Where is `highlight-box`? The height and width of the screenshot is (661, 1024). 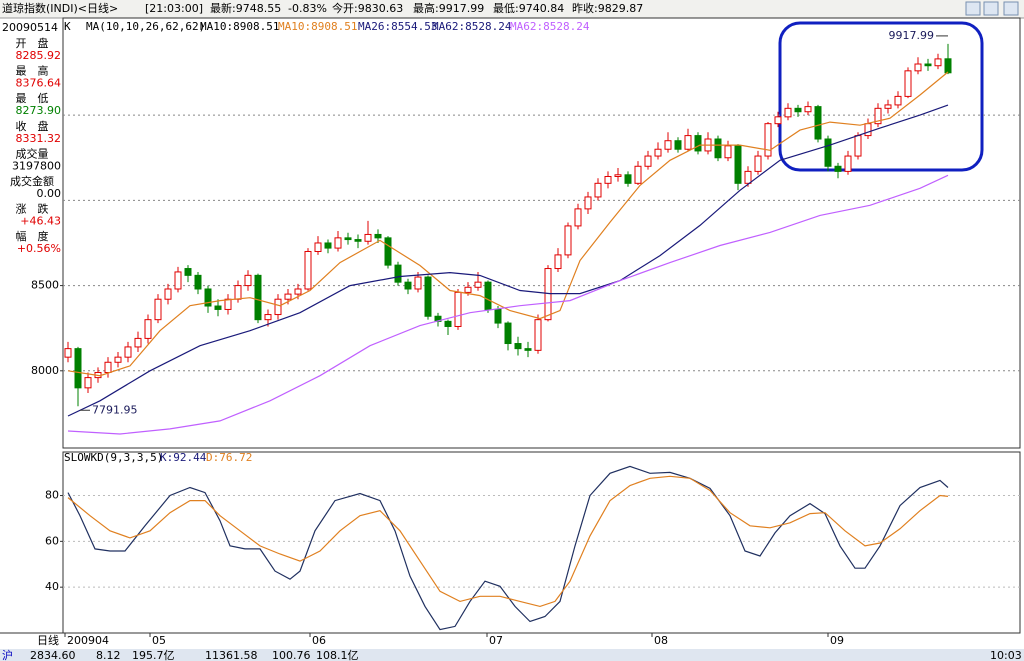 highlight-box is located at coordinates (881, 96).